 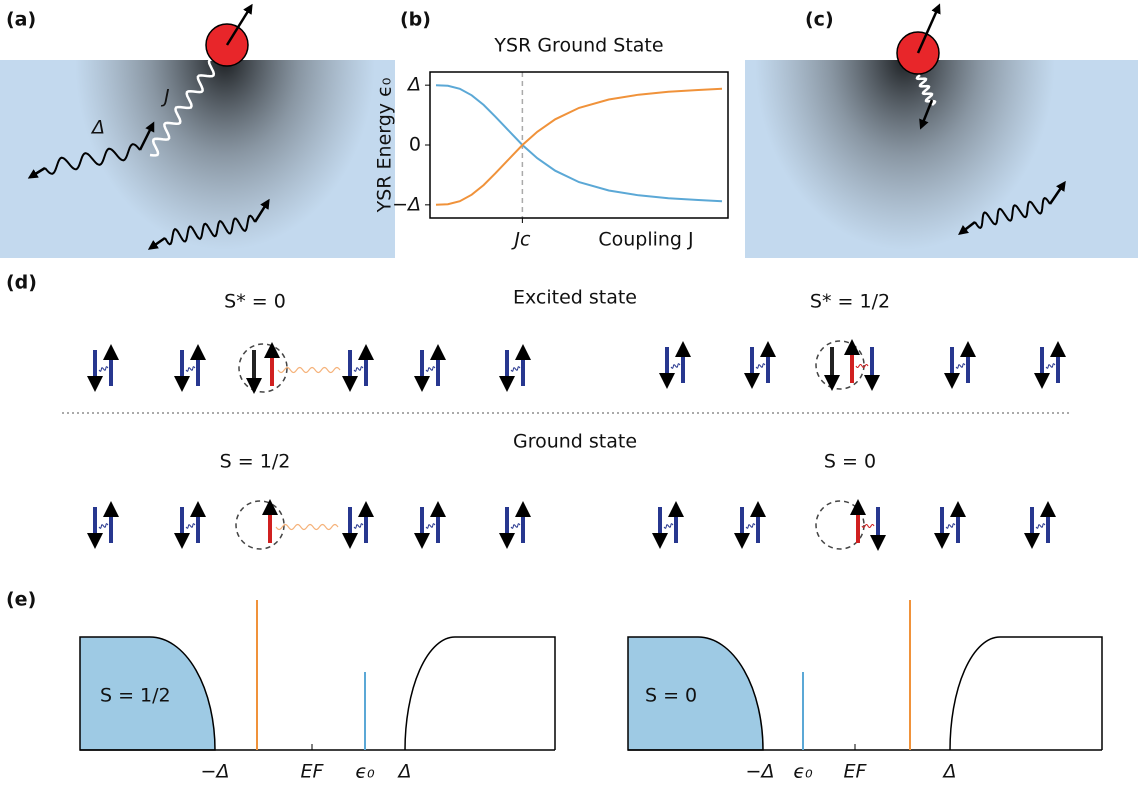 I want to click on y-tick-label: Δ, so click(x=413, y=85).